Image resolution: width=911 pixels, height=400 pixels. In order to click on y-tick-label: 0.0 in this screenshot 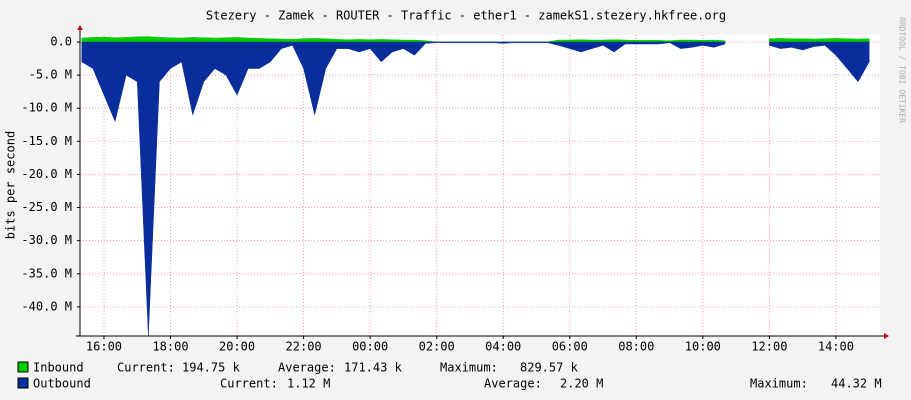, I will do `click(61, 42)`.